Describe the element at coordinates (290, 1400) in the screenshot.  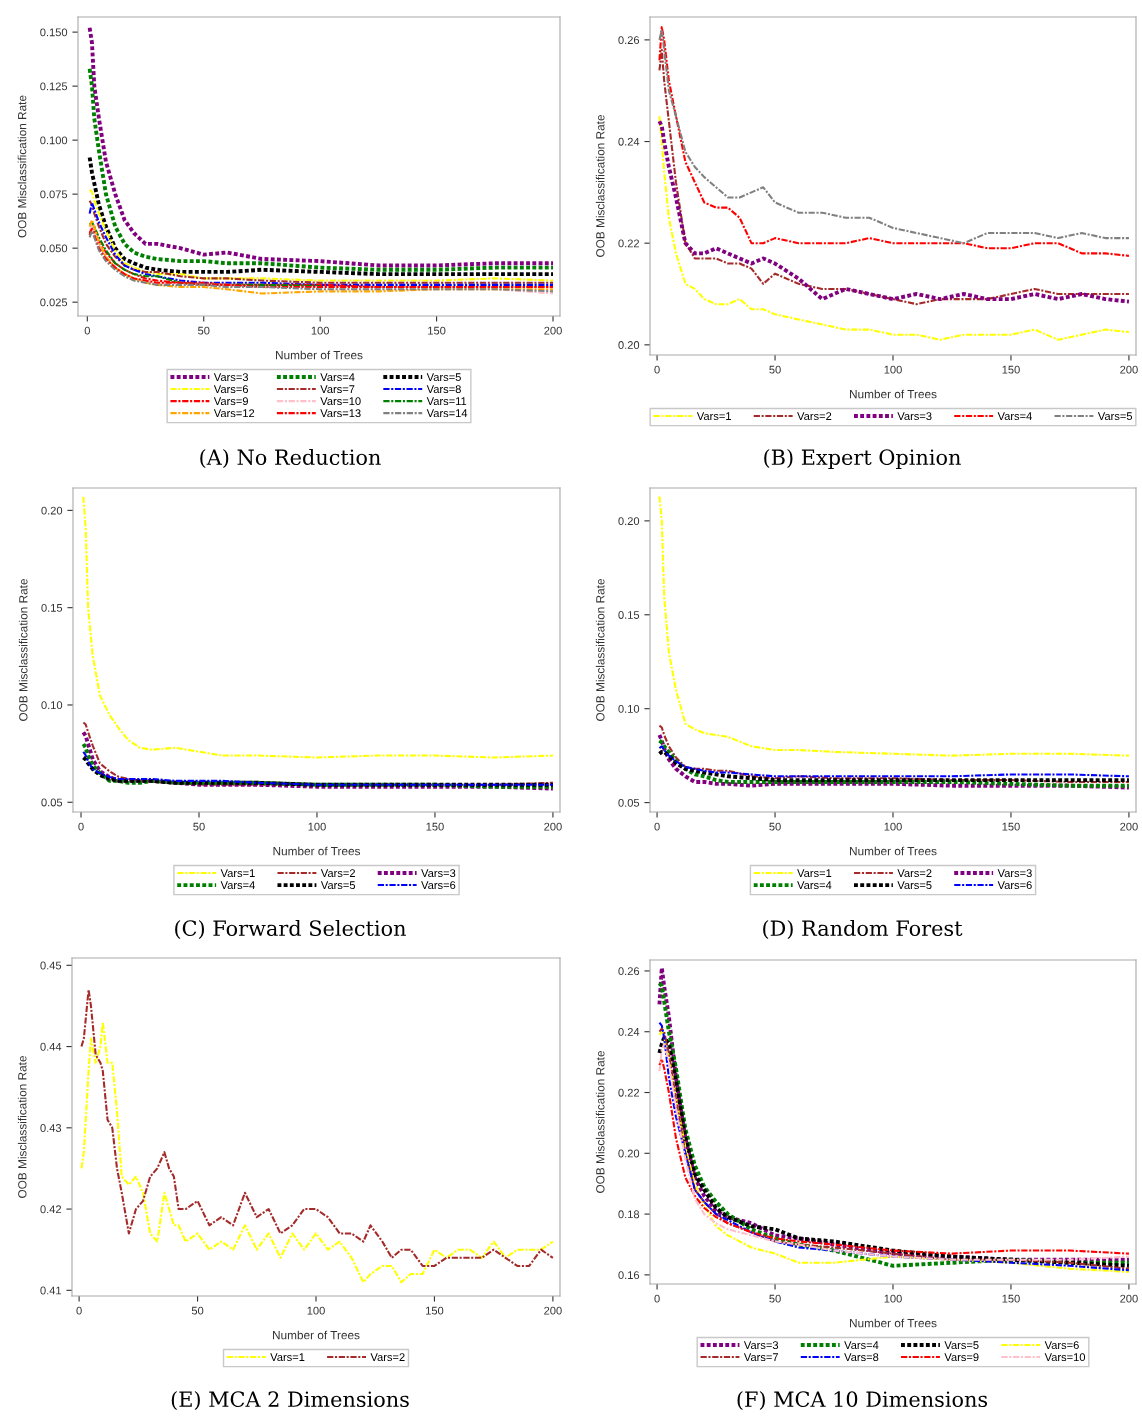
I see `text: (E) MCA 2 Dimensions` at that location.